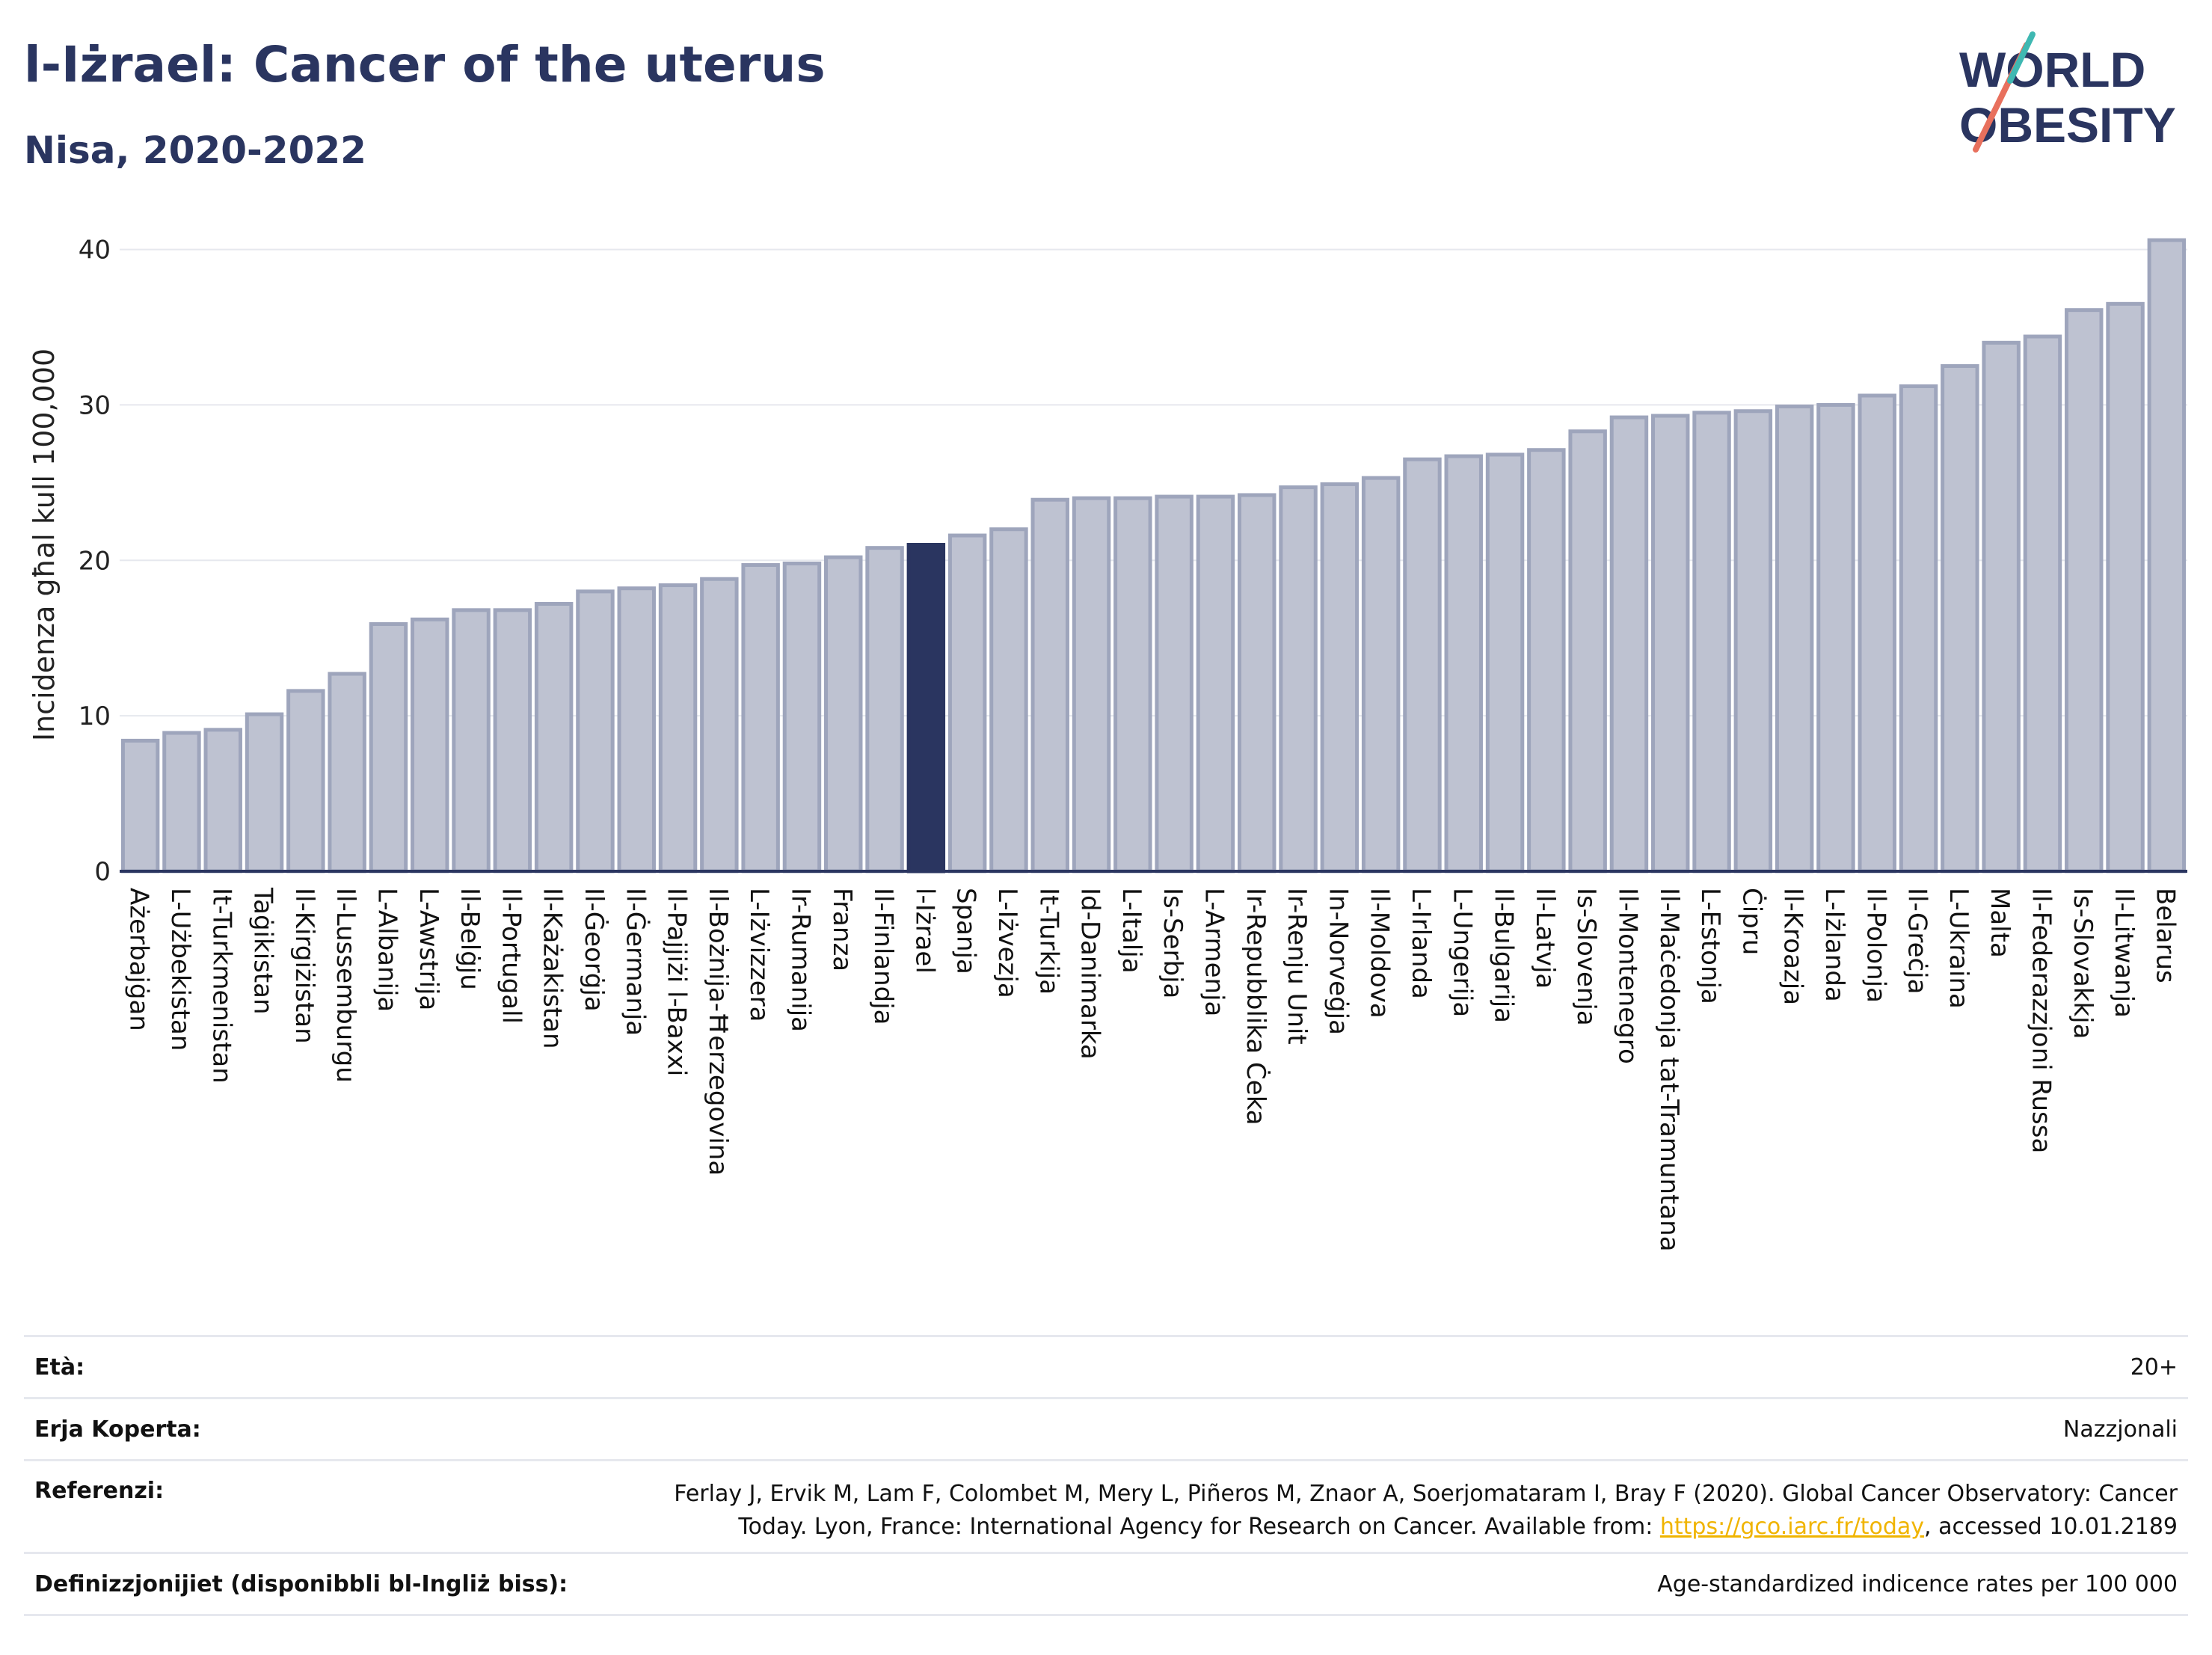  What do you see at coordinates (1792, 1527) in the screenshot?
I see `reference-link: https://gco.iarc.fr/today` at bounding box center [1792, 1527].